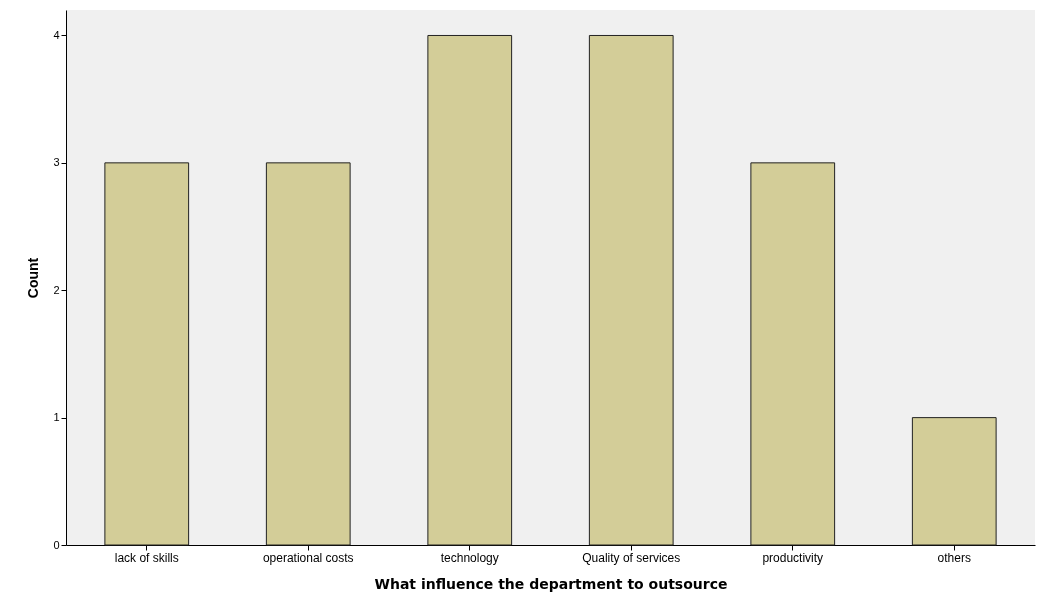 The height and width of the screenshot is (616, 1042). What do you see at coordinates (551, 583) in the screenshot?
I see `x-axis-title: What influence the department to outsource` at bounding box center [551, 583].